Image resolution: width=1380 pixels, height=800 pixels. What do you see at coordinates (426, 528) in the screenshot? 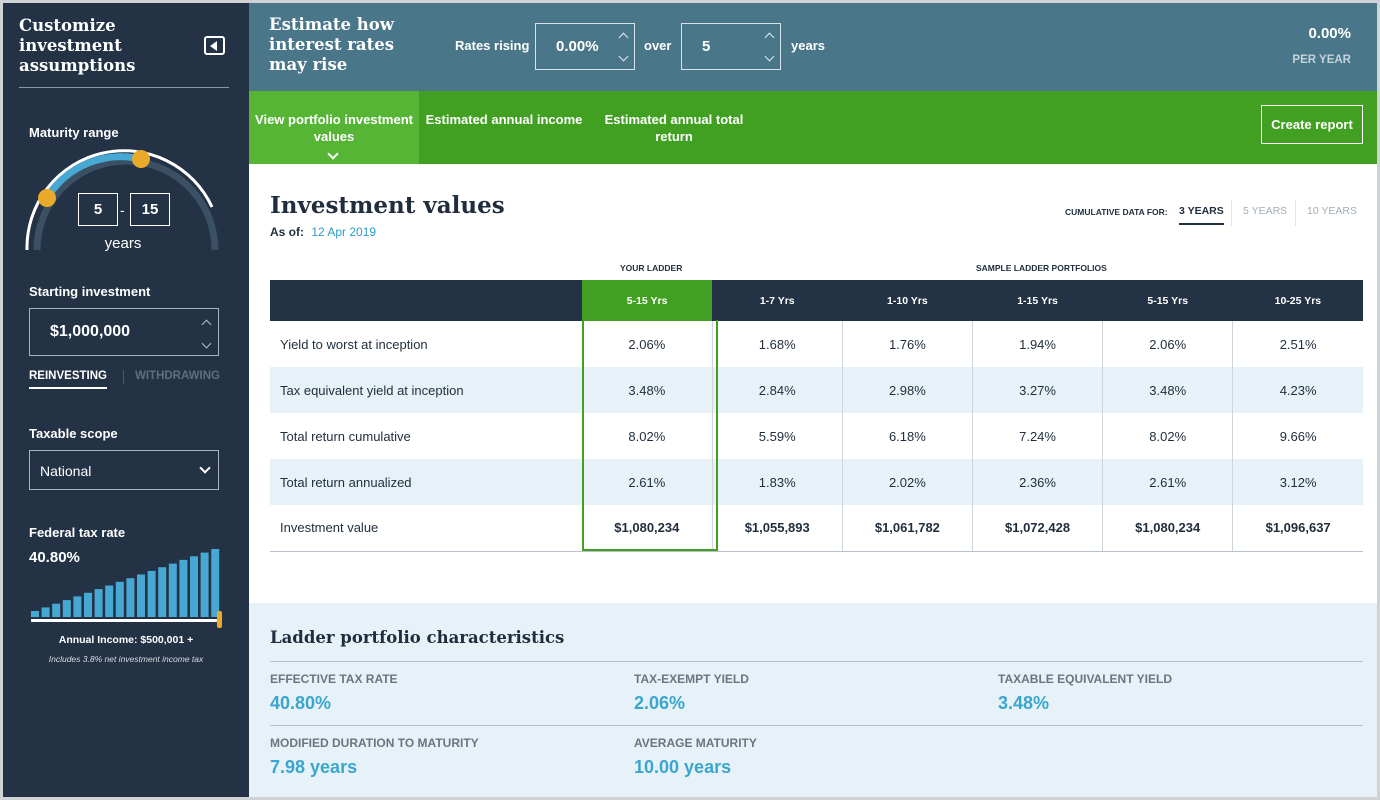
I see `row-label: Investment value` at bounding box center [426, 528].